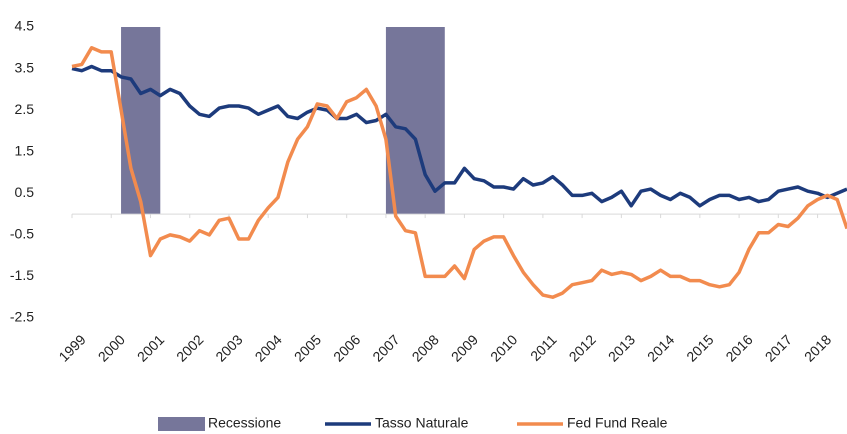 Image resolution: width=847 pixels, height=434 pixels. What do you see at coordinates (778, 347) in the screenshot?
I see `x-tick-label: 2017` at bounding box center [778, 347].